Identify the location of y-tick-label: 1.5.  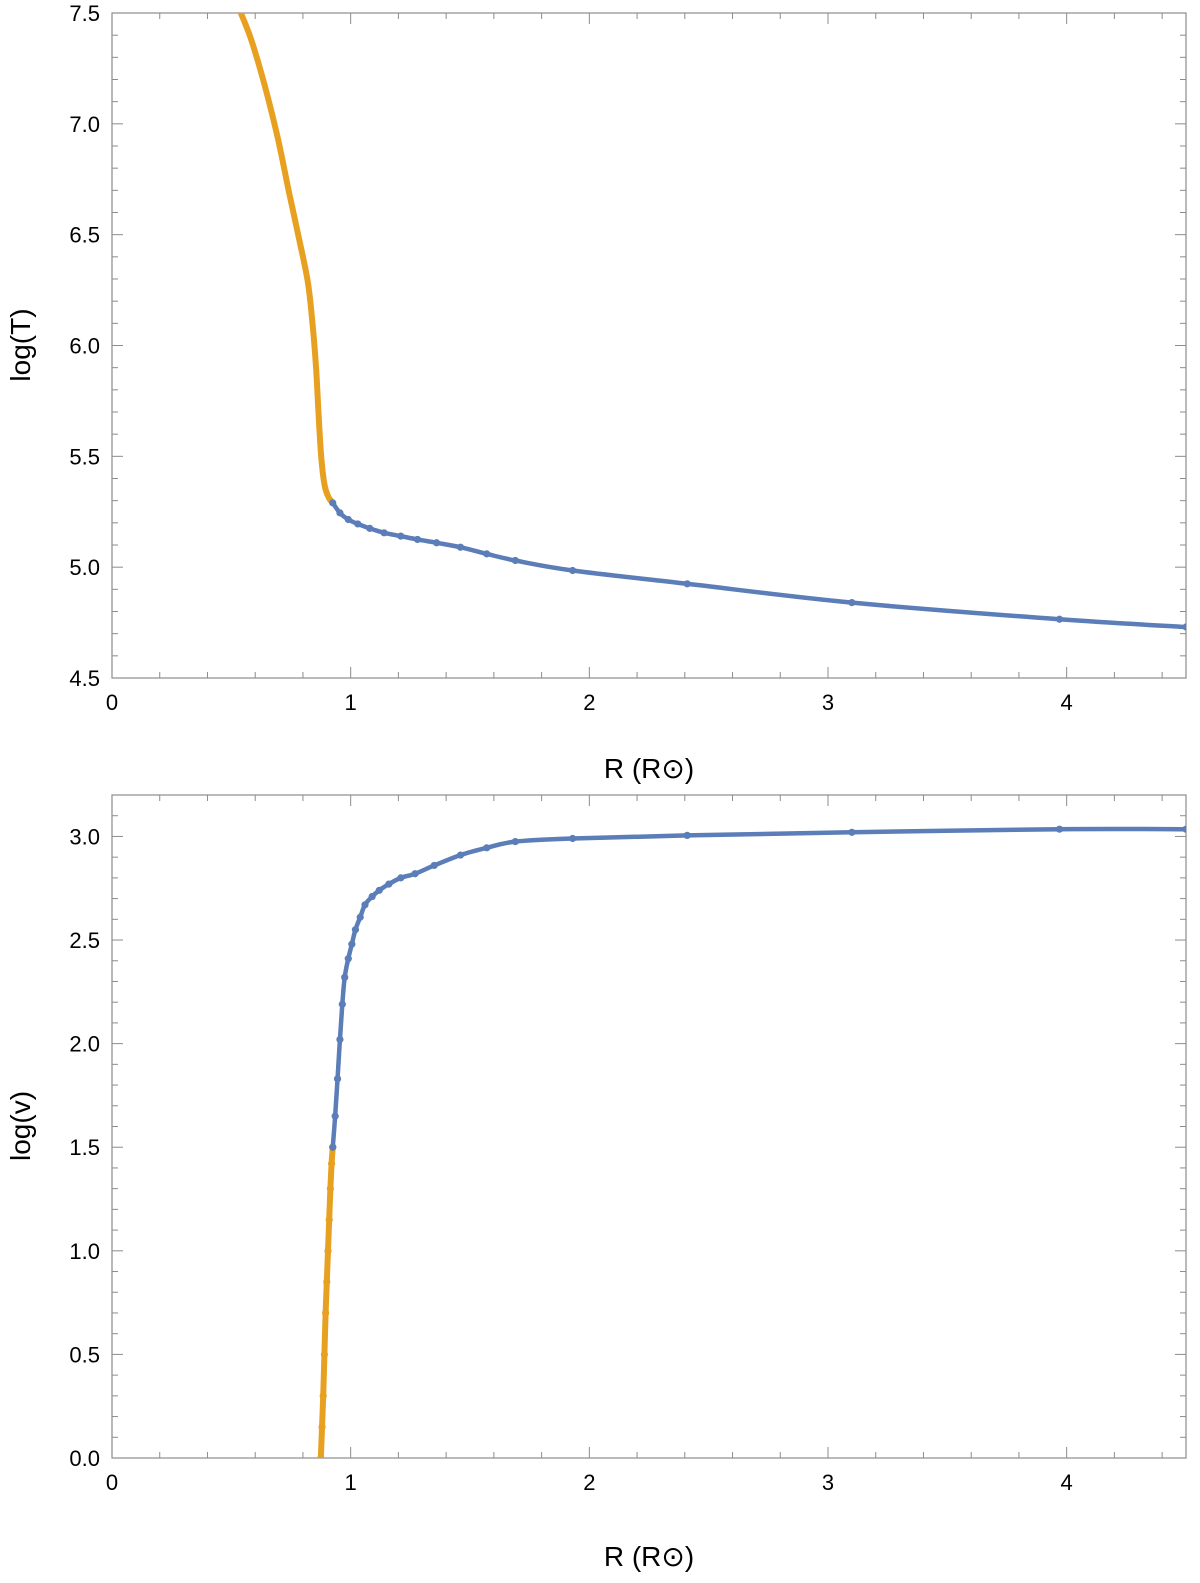
(84, 1147).